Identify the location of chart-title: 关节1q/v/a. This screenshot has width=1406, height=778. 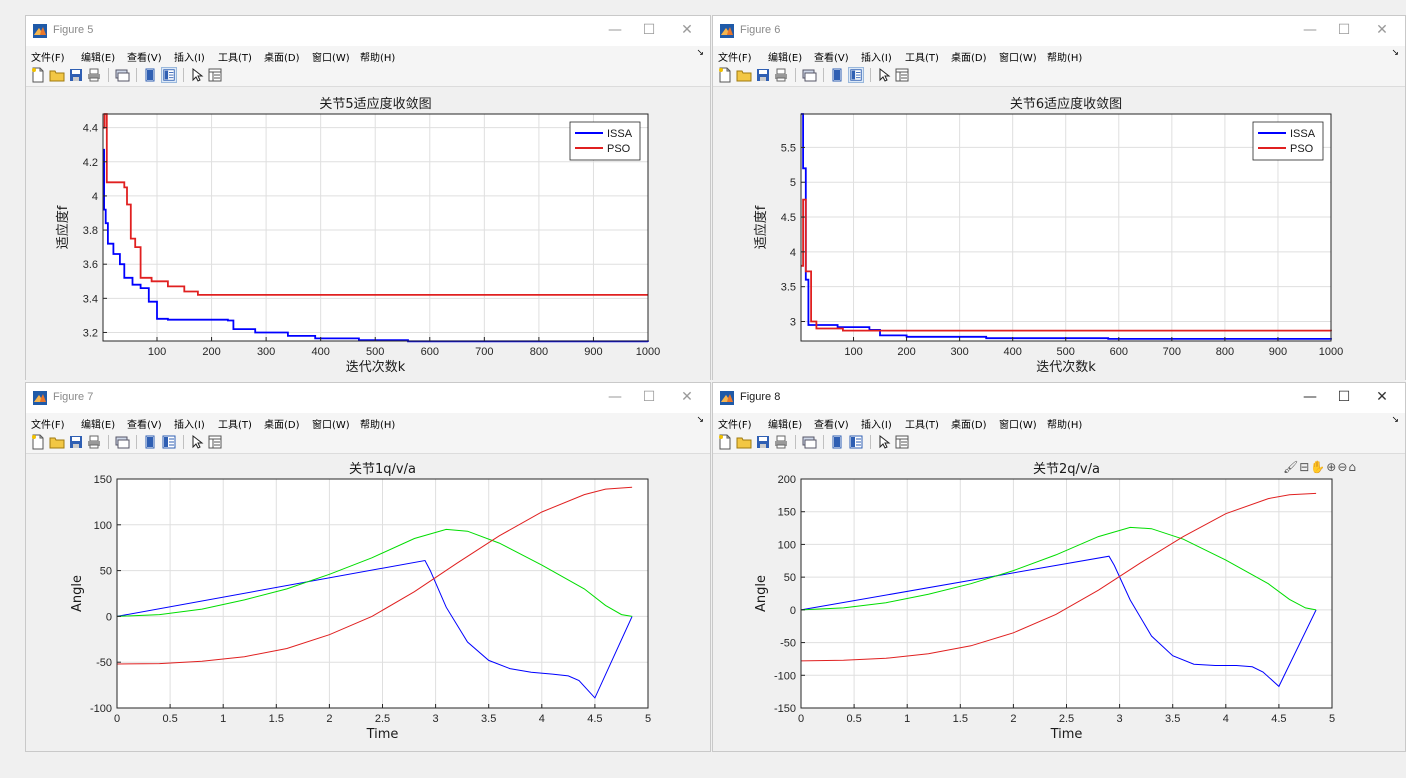
(382, 469).